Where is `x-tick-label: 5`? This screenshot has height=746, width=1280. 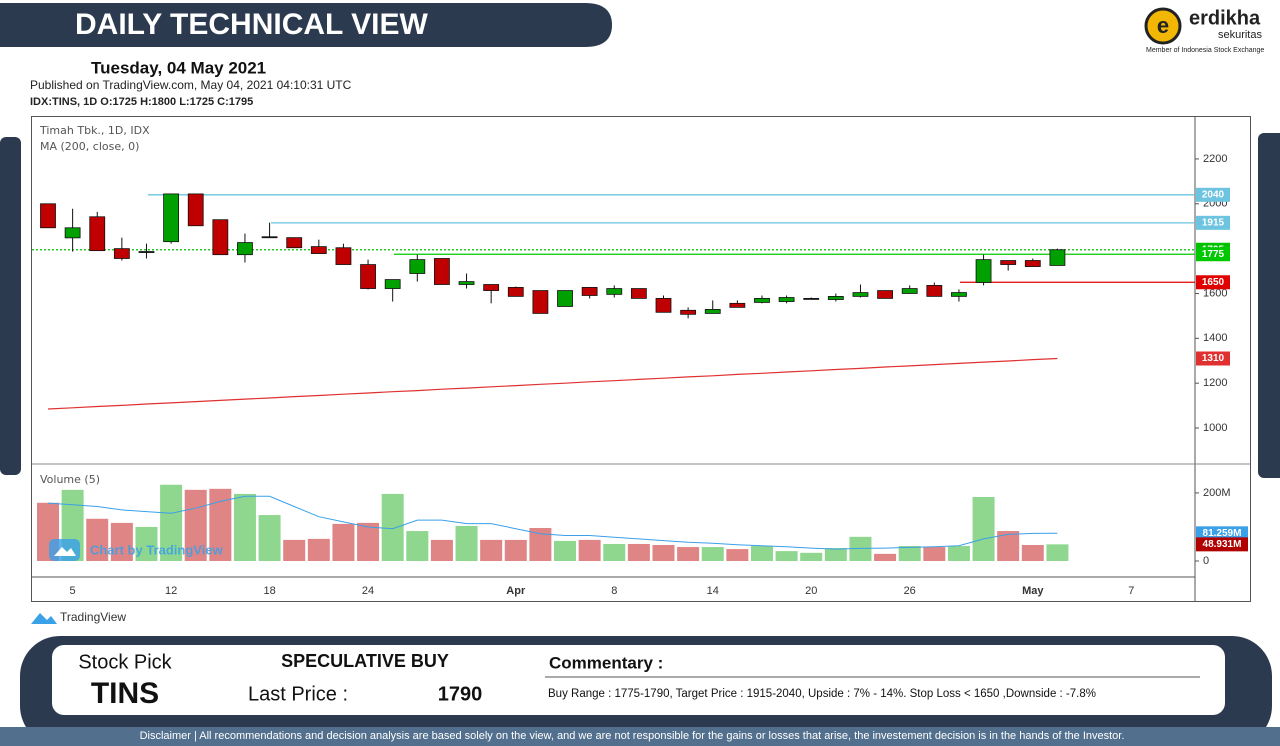
x-tick-label: 5 is located at coordinates (73, 591).